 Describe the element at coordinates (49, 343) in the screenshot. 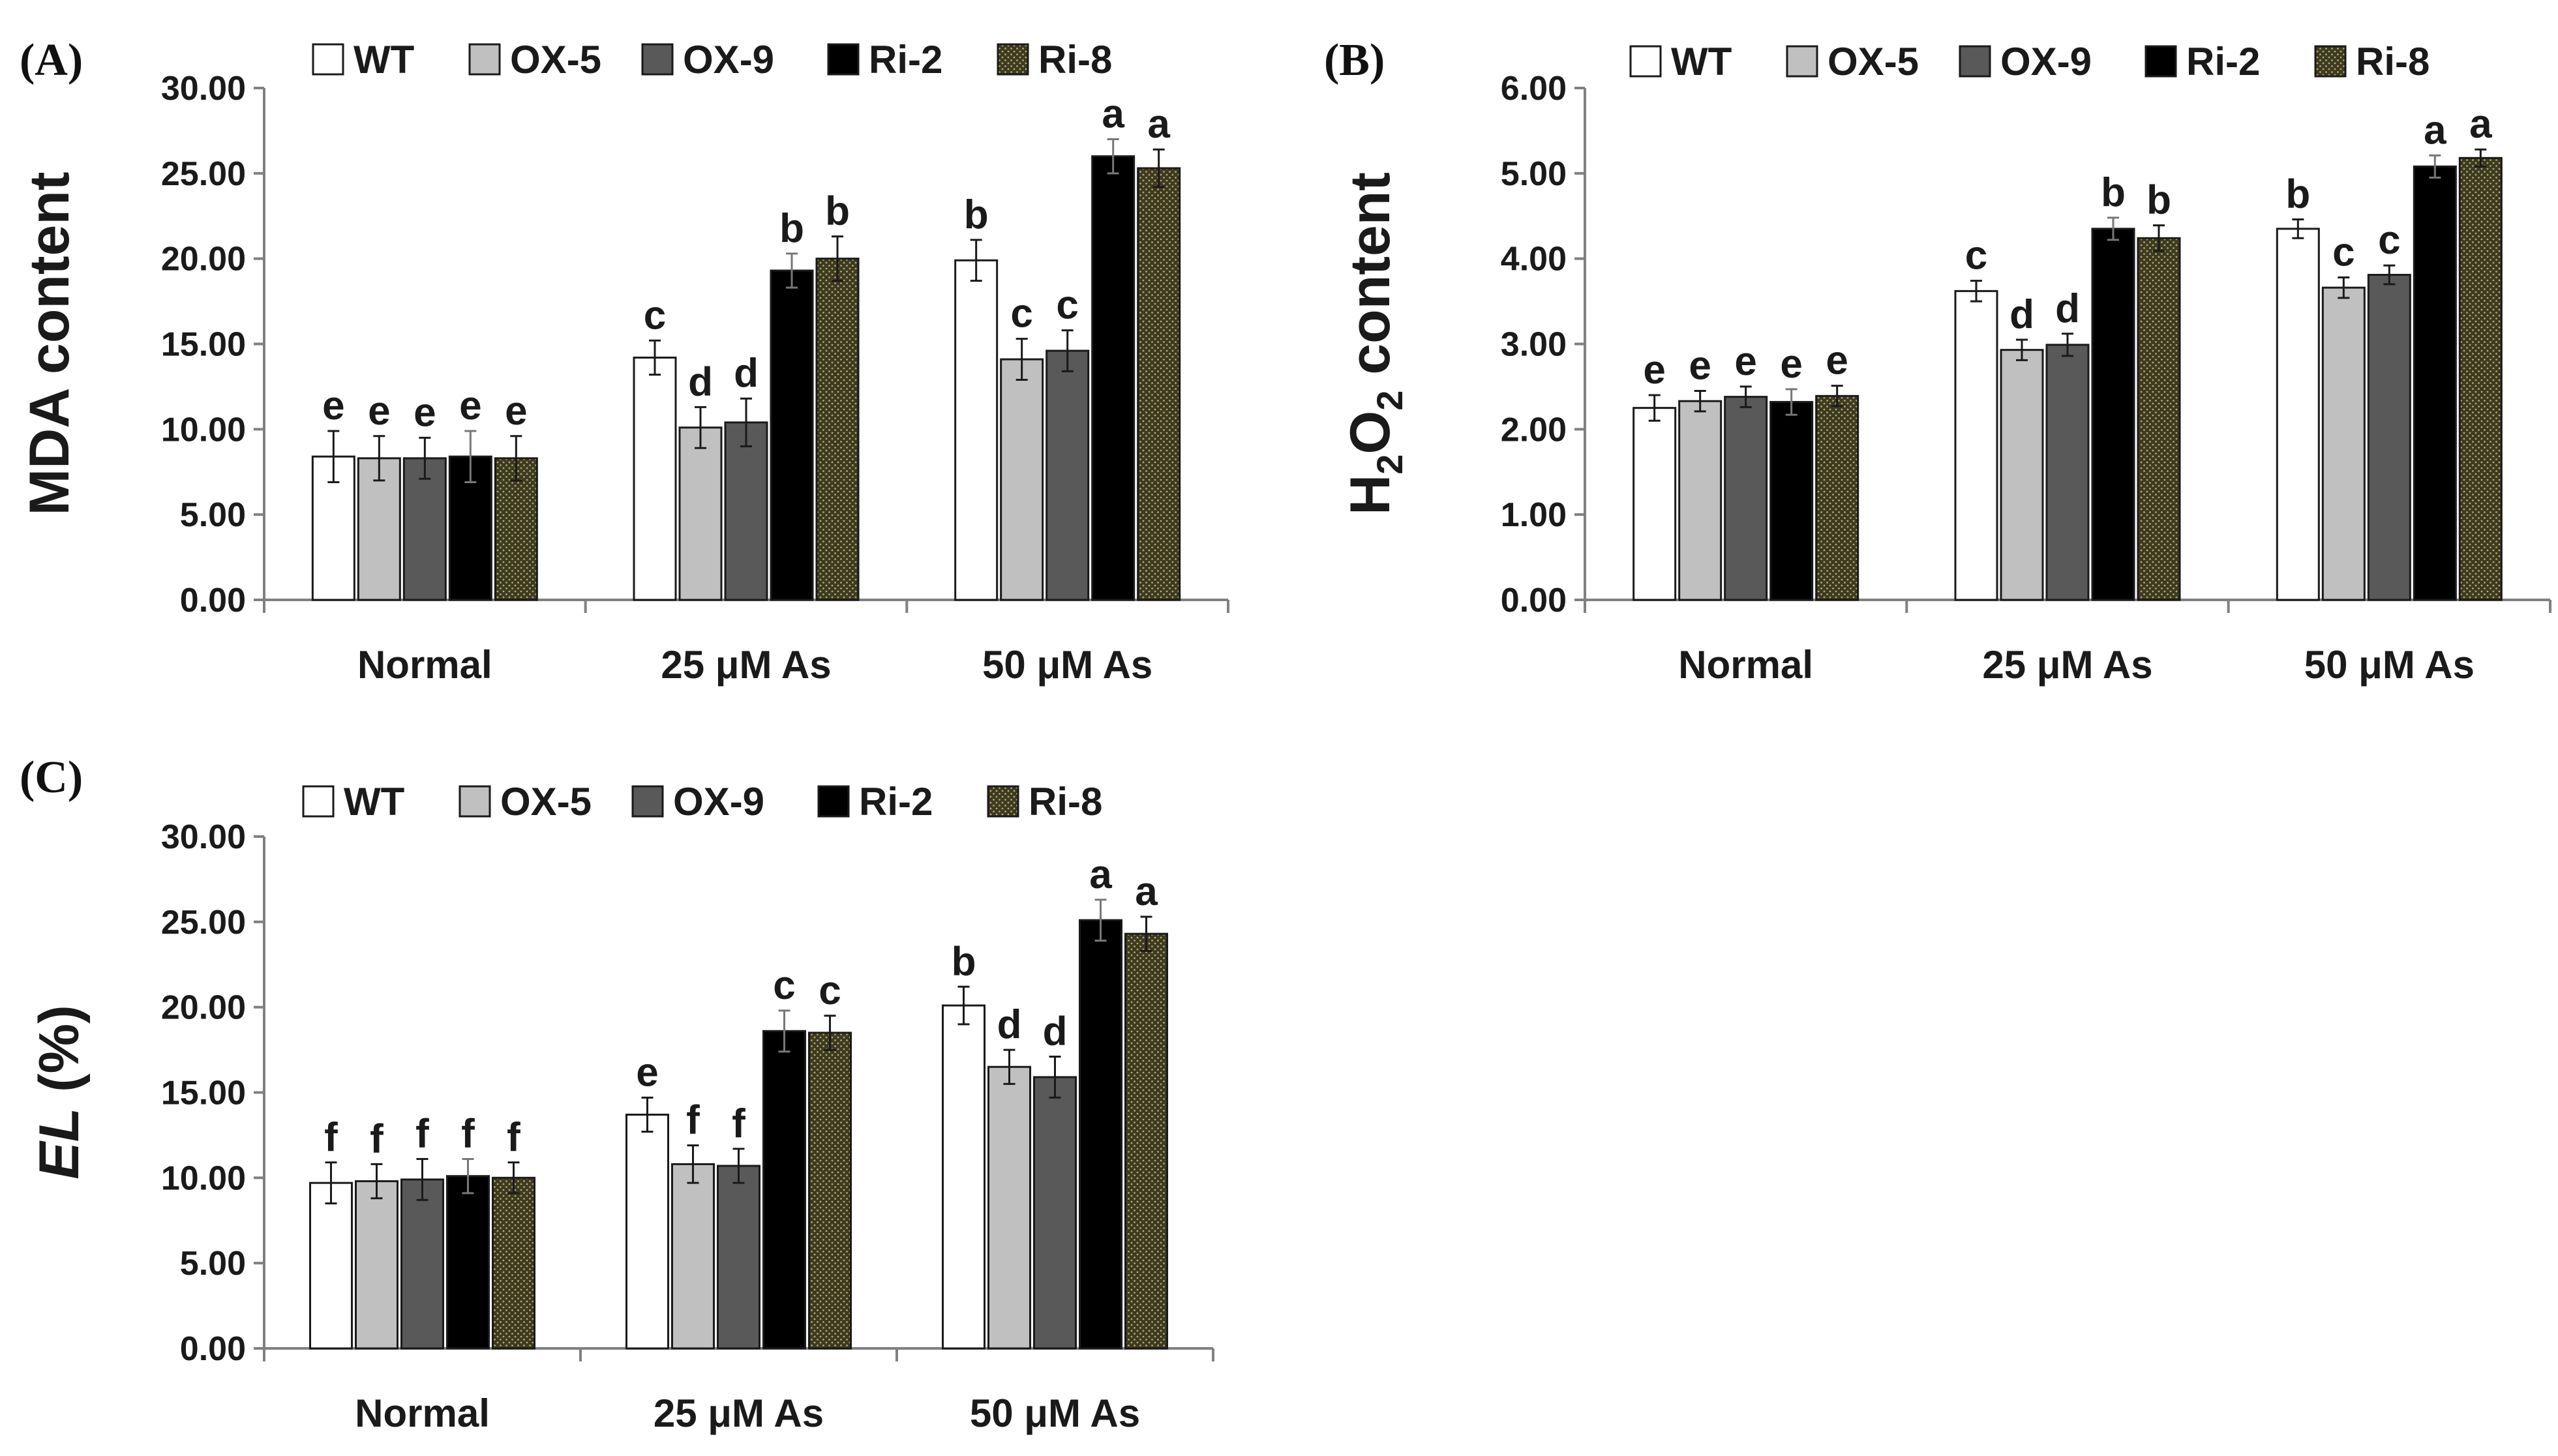

I see `y-axis-label: MDA content` at that location.